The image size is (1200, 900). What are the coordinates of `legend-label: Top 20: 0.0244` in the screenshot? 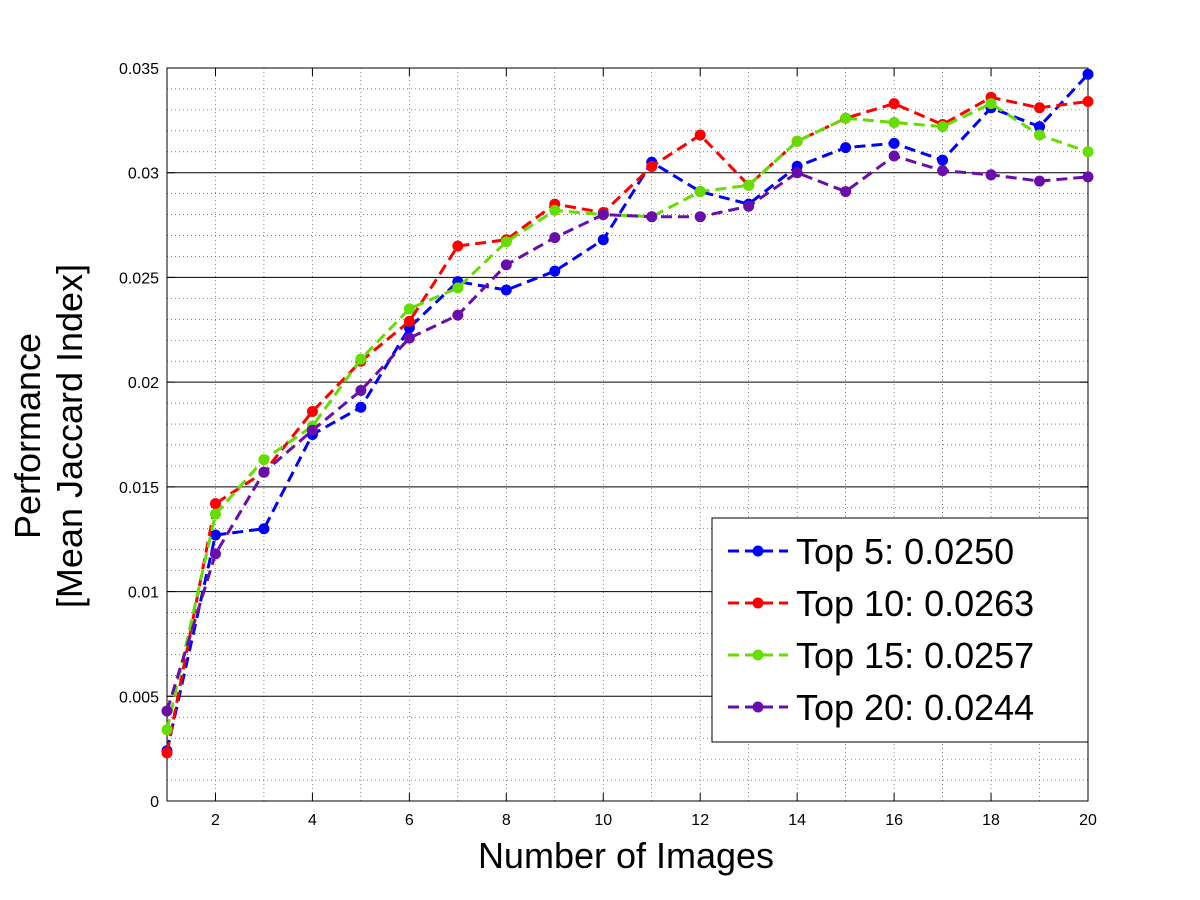 It's located at (915, 707).